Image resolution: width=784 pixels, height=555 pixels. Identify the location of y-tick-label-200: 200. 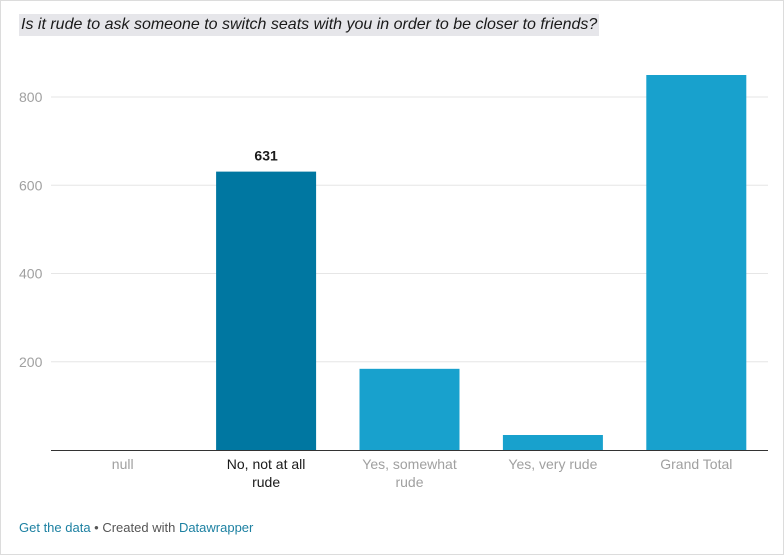
(31, 362).